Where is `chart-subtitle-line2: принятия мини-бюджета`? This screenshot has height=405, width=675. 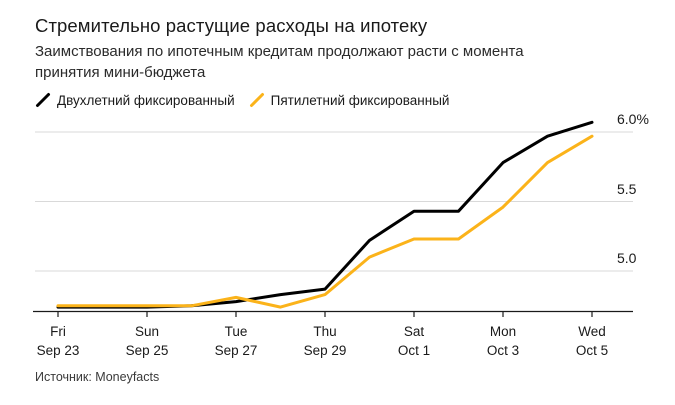
chart-subtitle-line2: принятия мини-бюджета is located at coordinates (120, 72).